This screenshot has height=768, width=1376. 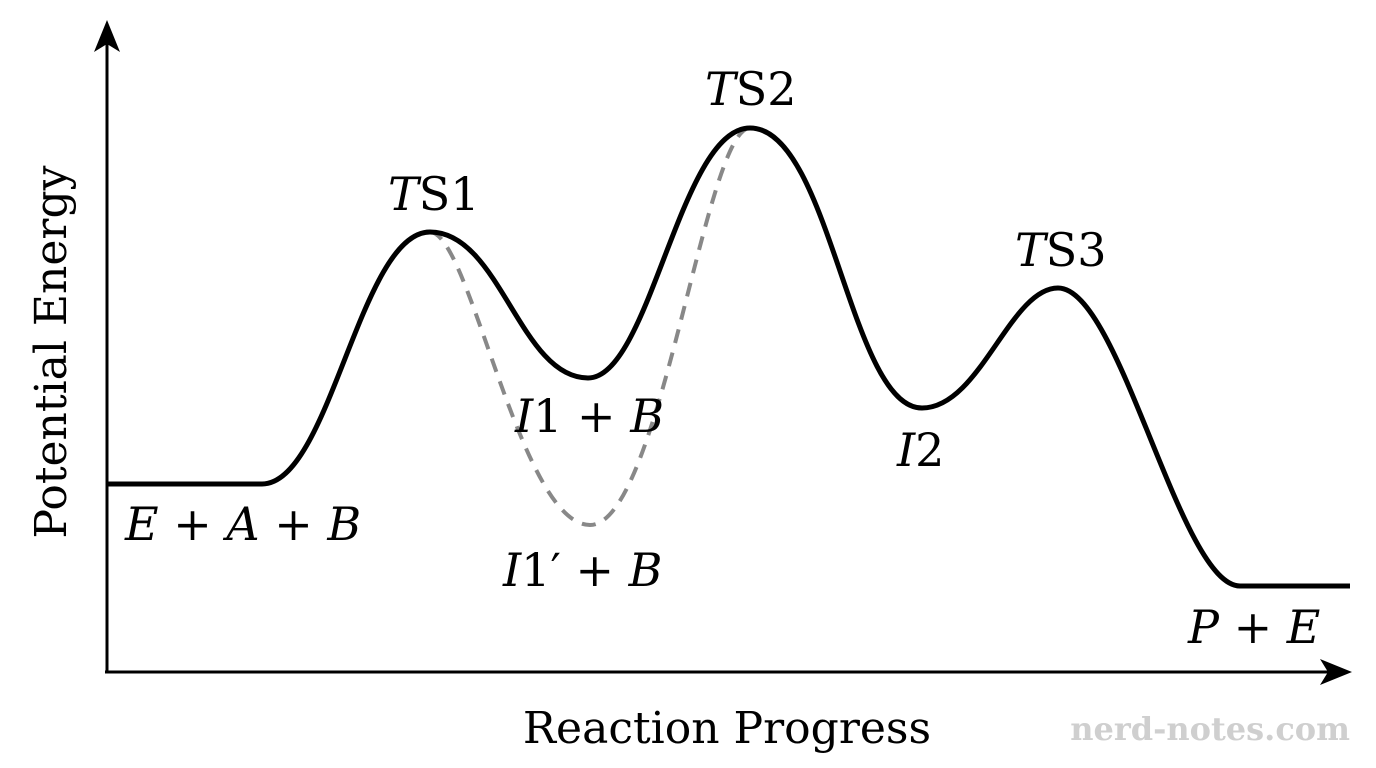 I want to click on label-reactants: E + A + B, so click(x=242, y=524).